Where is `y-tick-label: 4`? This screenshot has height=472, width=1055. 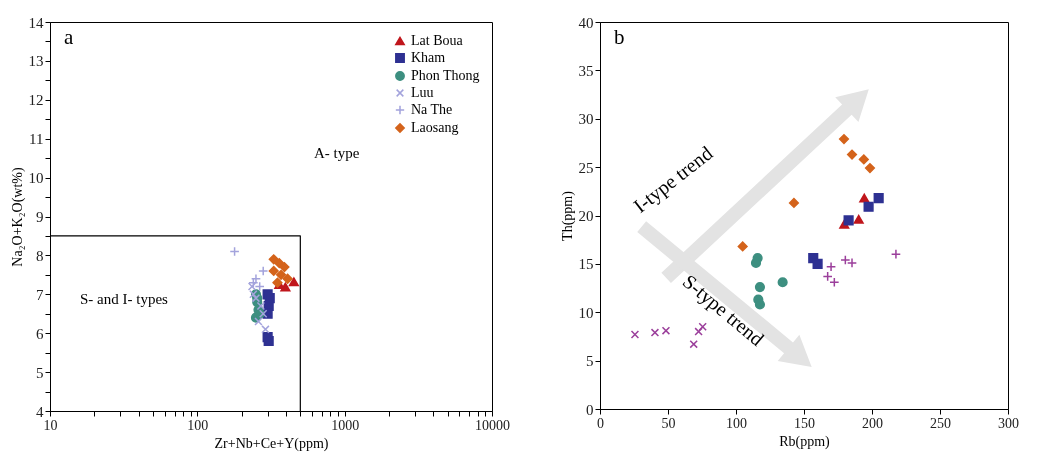 y-tick-label: 4 is located at coordinates (40, 411).